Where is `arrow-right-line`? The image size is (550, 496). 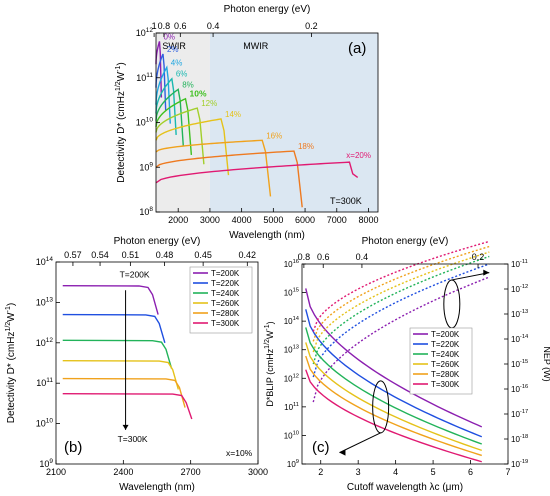
arrow-right-line is located at coordinates (470, 276).